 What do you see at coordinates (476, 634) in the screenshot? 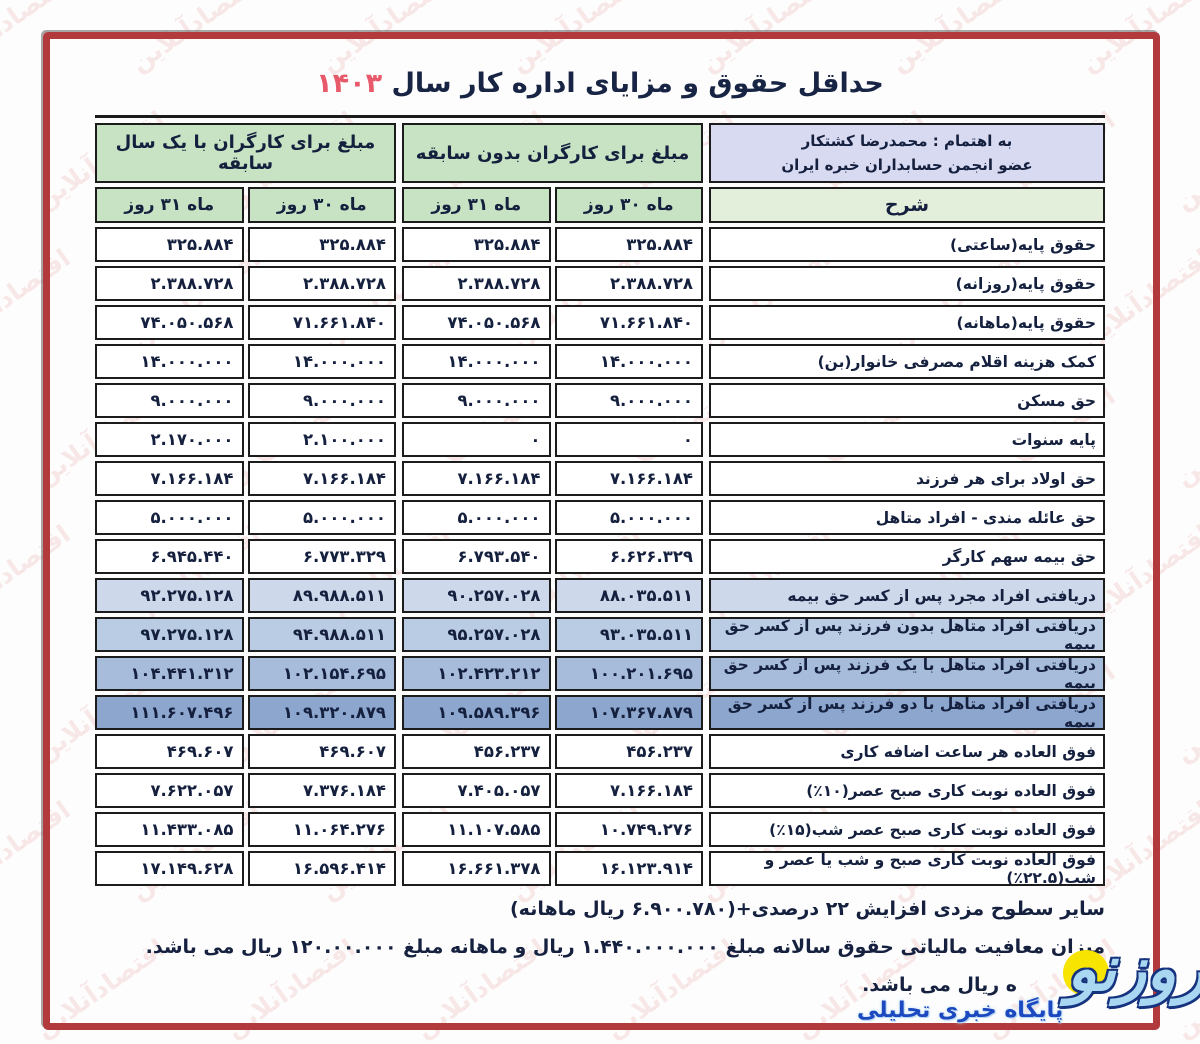
I see `value-cell-noexp-31: ۹۵.۲۵۷.۰۲۸` at bounding box center [476, 634].